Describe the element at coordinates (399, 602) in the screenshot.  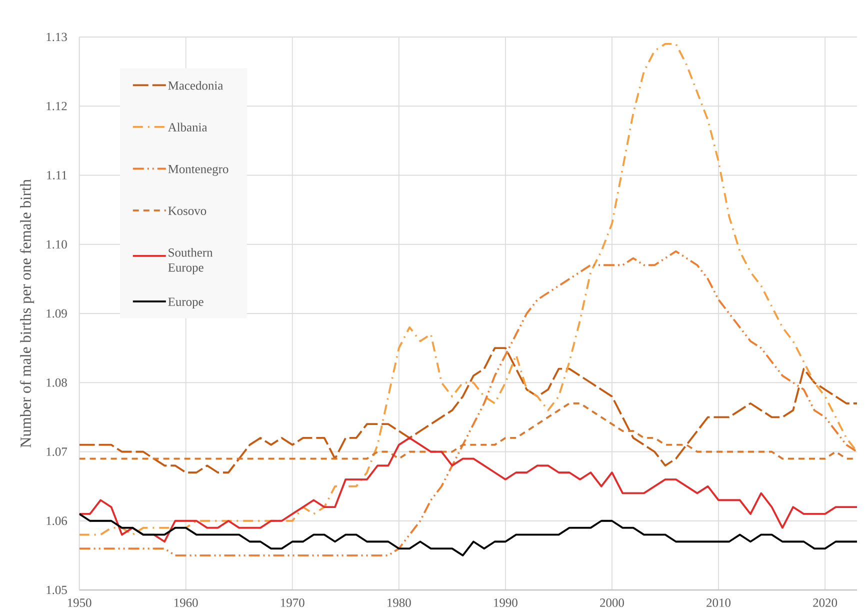
I see `x-tick-label: 1980` at that location.